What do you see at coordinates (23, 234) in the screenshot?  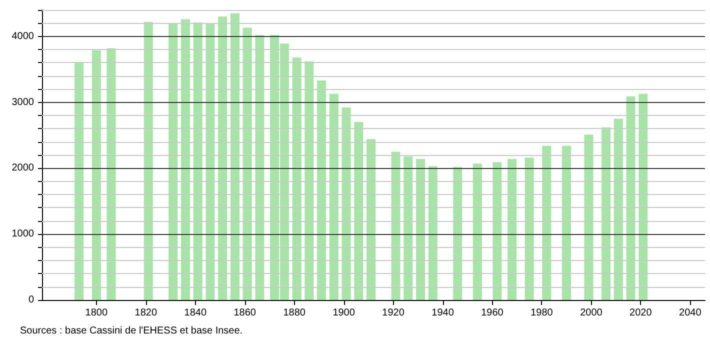 I see `y-tick-label: 1000` at bounding box center [23, 234].